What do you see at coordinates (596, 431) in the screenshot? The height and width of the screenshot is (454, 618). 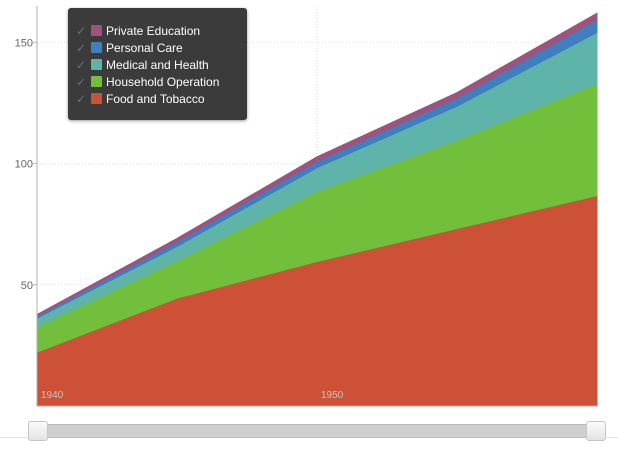 I see `range-slider-handle-right` at bounding box center [596, 431].